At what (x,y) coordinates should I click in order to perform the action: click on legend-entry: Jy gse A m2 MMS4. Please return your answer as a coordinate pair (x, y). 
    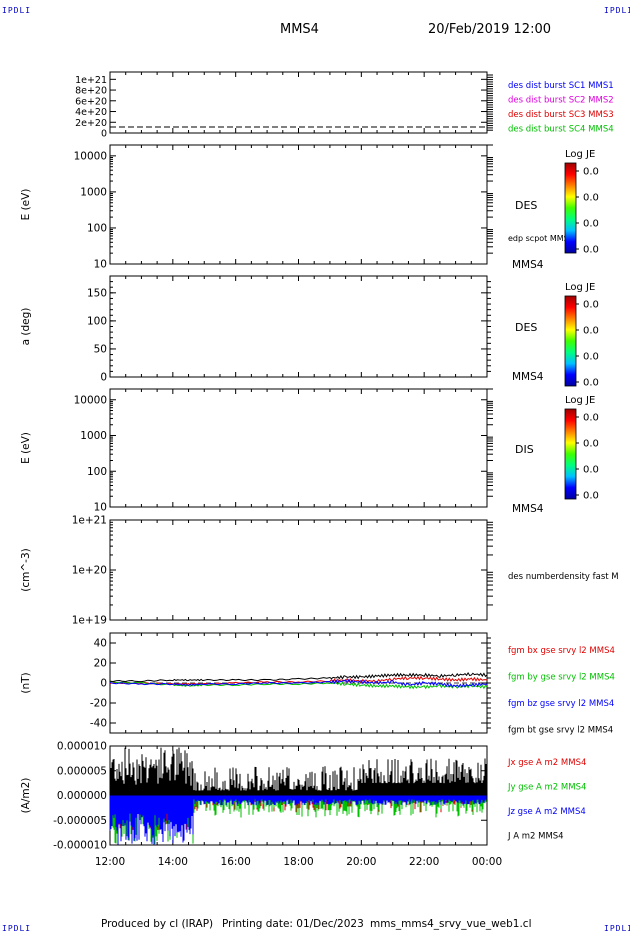
    Looking at the image, I should click on (546, 788).